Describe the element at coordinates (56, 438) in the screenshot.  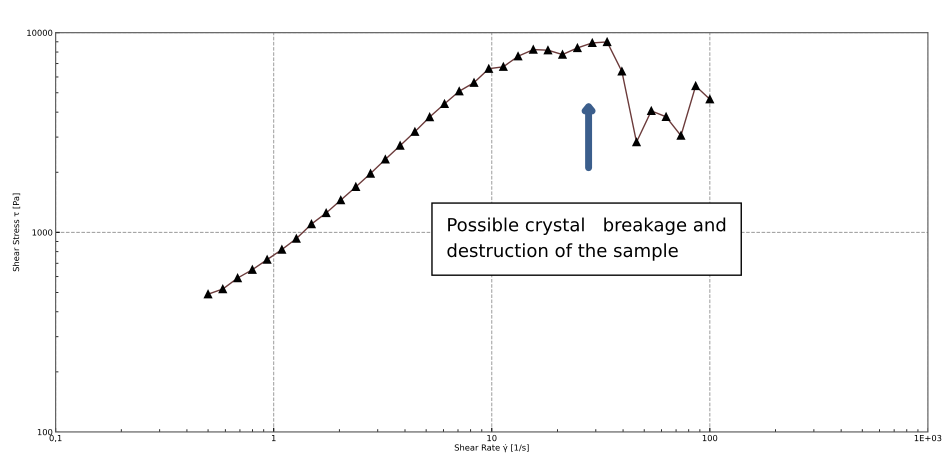
I see `x-tick-label: 0,1` at that location.